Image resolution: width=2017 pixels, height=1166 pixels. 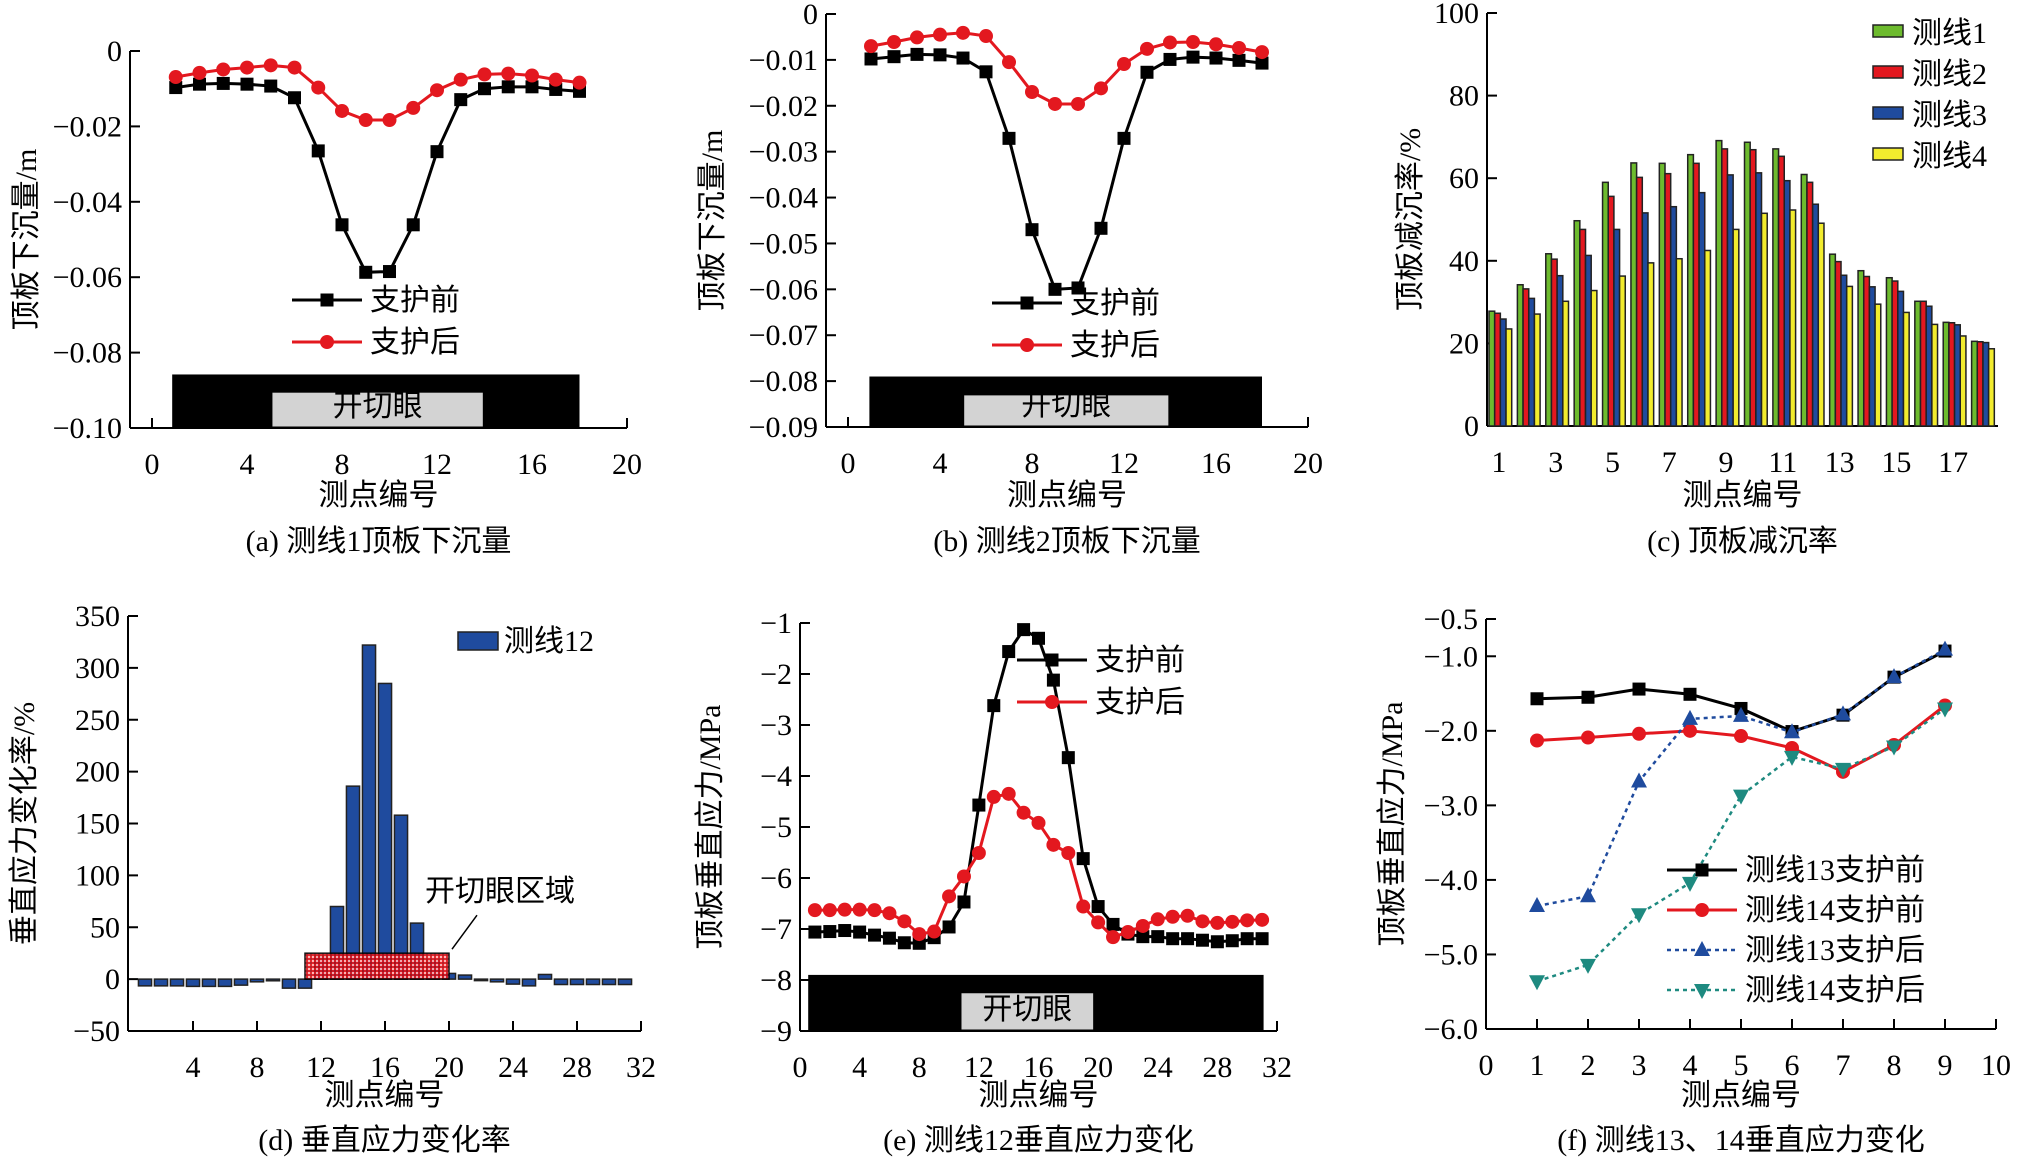 I want to click on y-tick-label: 300, so click(x=97, y=668).